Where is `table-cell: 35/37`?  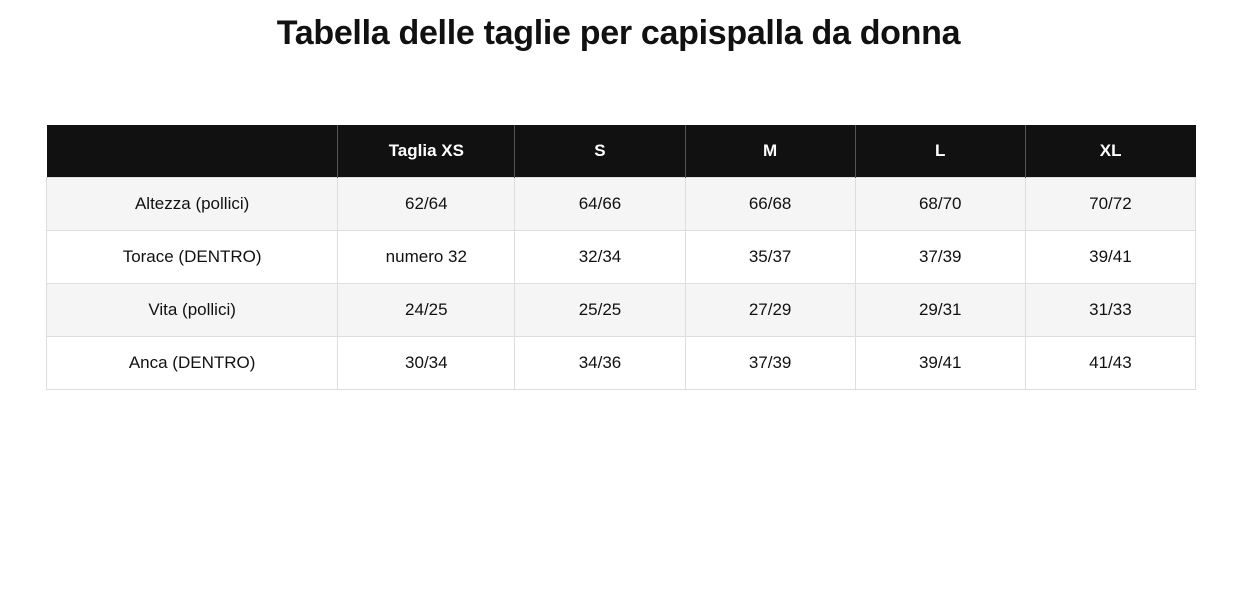
table-cell: 35/37 is located at coordinates (770, 257).